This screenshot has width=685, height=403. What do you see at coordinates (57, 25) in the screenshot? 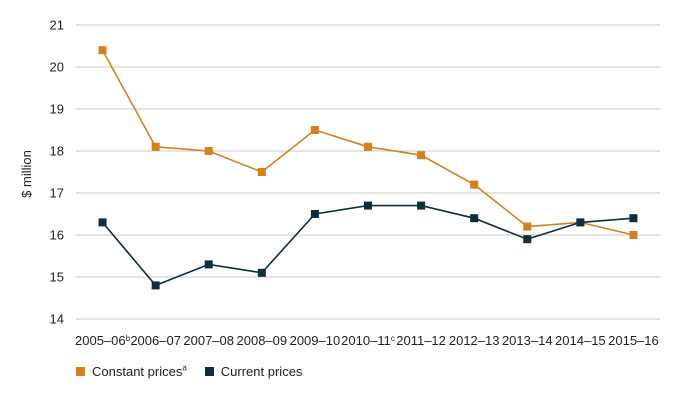
I see `y-tick-label: 21` at bounding box center [57, 25].